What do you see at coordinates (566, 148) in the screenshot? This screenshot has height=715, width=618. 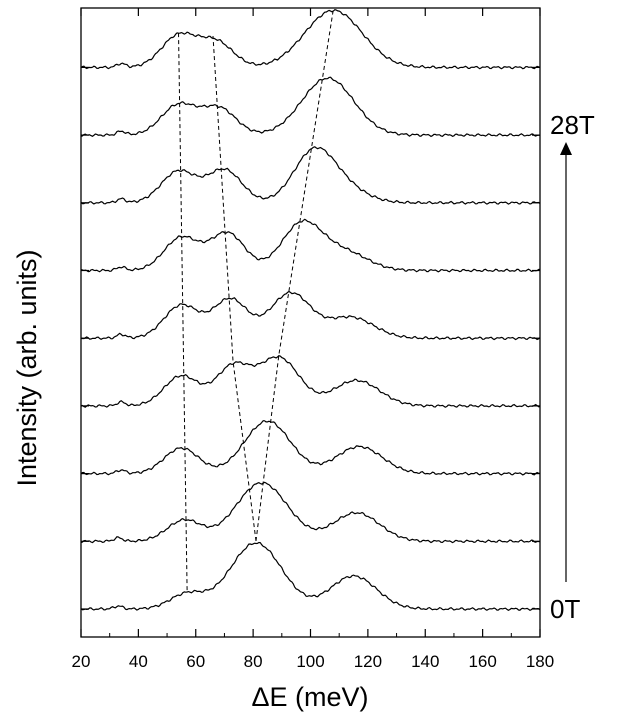 I see `field-arrow-head` at bounding box center [566, 148].